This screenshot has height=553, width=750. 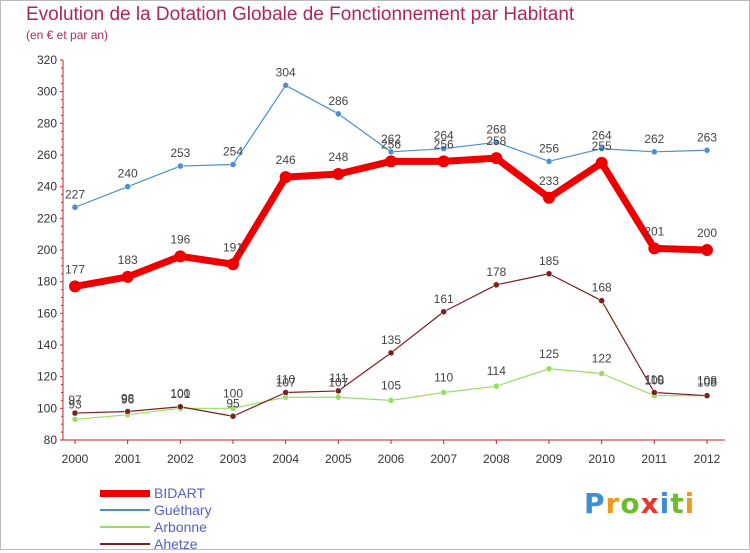 I want to click on data-label: 246, so click(x=286, y=160).